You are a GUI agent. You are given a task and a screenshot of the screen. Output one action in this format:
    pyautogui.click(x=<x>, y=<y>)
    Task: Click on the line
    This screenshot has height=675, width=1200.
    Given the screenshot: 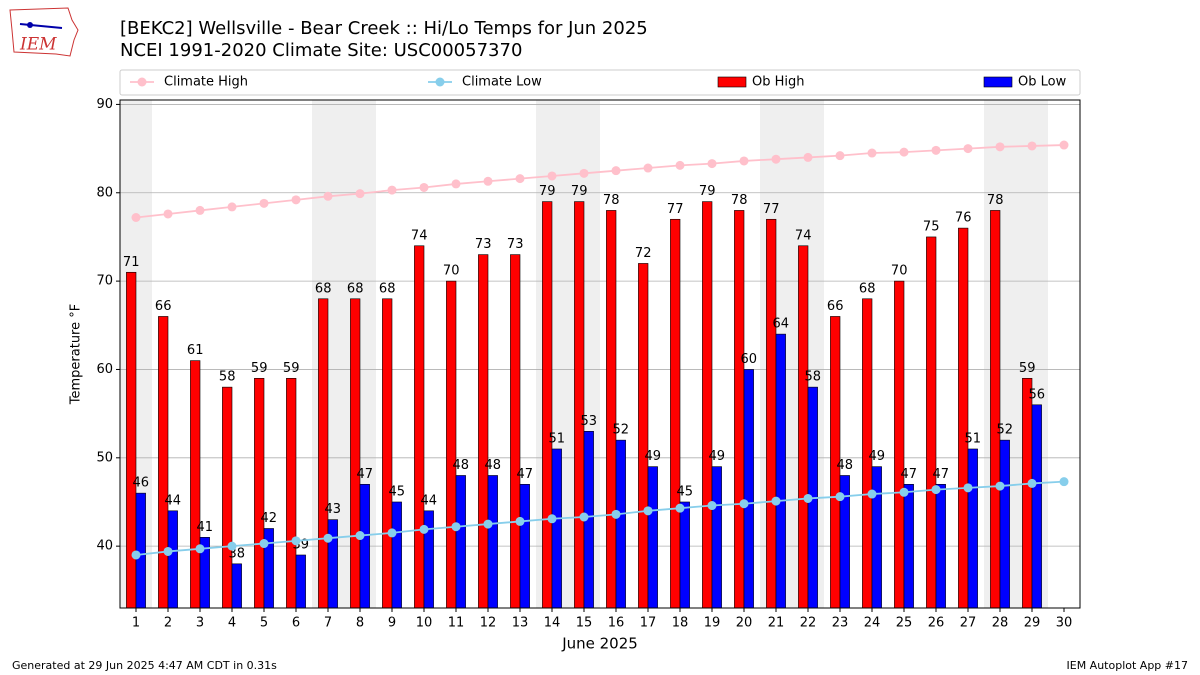 What is the action you would take?
    pyautogui.click(x=600, y=518)
    